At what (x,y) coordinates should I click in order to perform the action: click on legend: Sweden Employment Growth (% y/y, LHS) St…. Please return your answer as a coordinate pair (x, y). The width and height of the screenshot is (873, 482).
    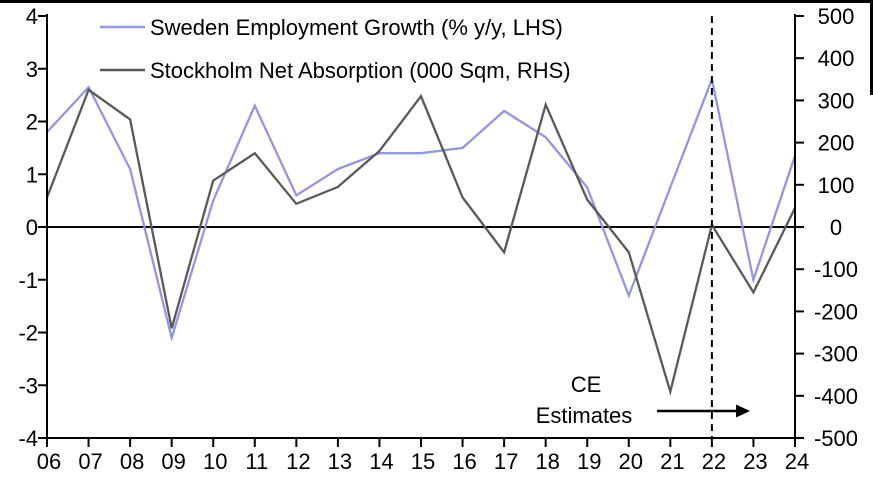
    Looking at the image, I should click on (335, 49).